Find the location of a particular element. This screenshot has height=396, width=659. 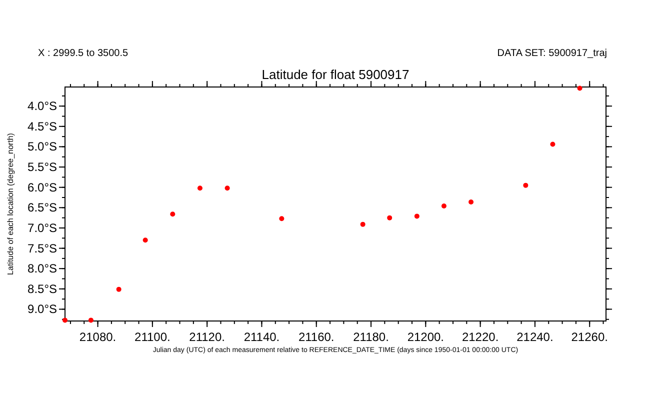

x-tick-label: 21160. is located at coordinates (316, 337).